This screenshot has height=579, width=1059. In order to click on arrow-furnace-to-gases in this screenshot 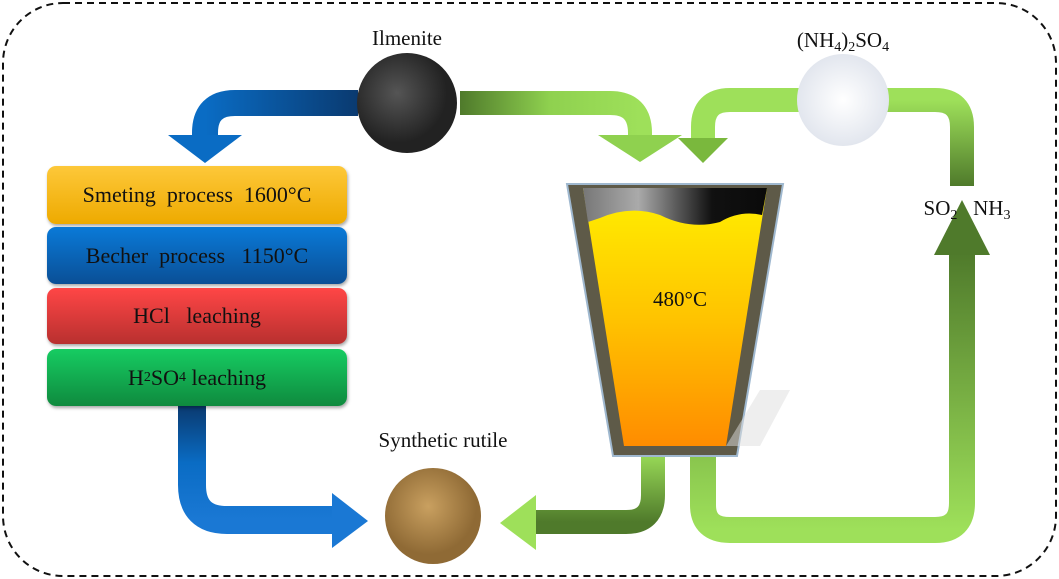, I will do `click(832, 397)`.